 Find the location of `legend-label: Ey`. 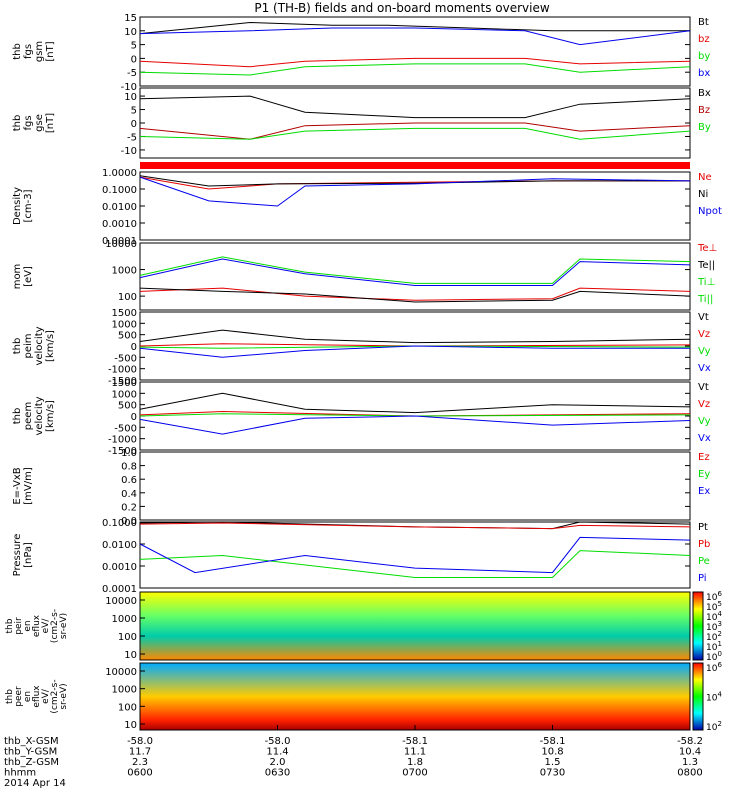

legend-label: Ey is located at coordinates (704, 474).